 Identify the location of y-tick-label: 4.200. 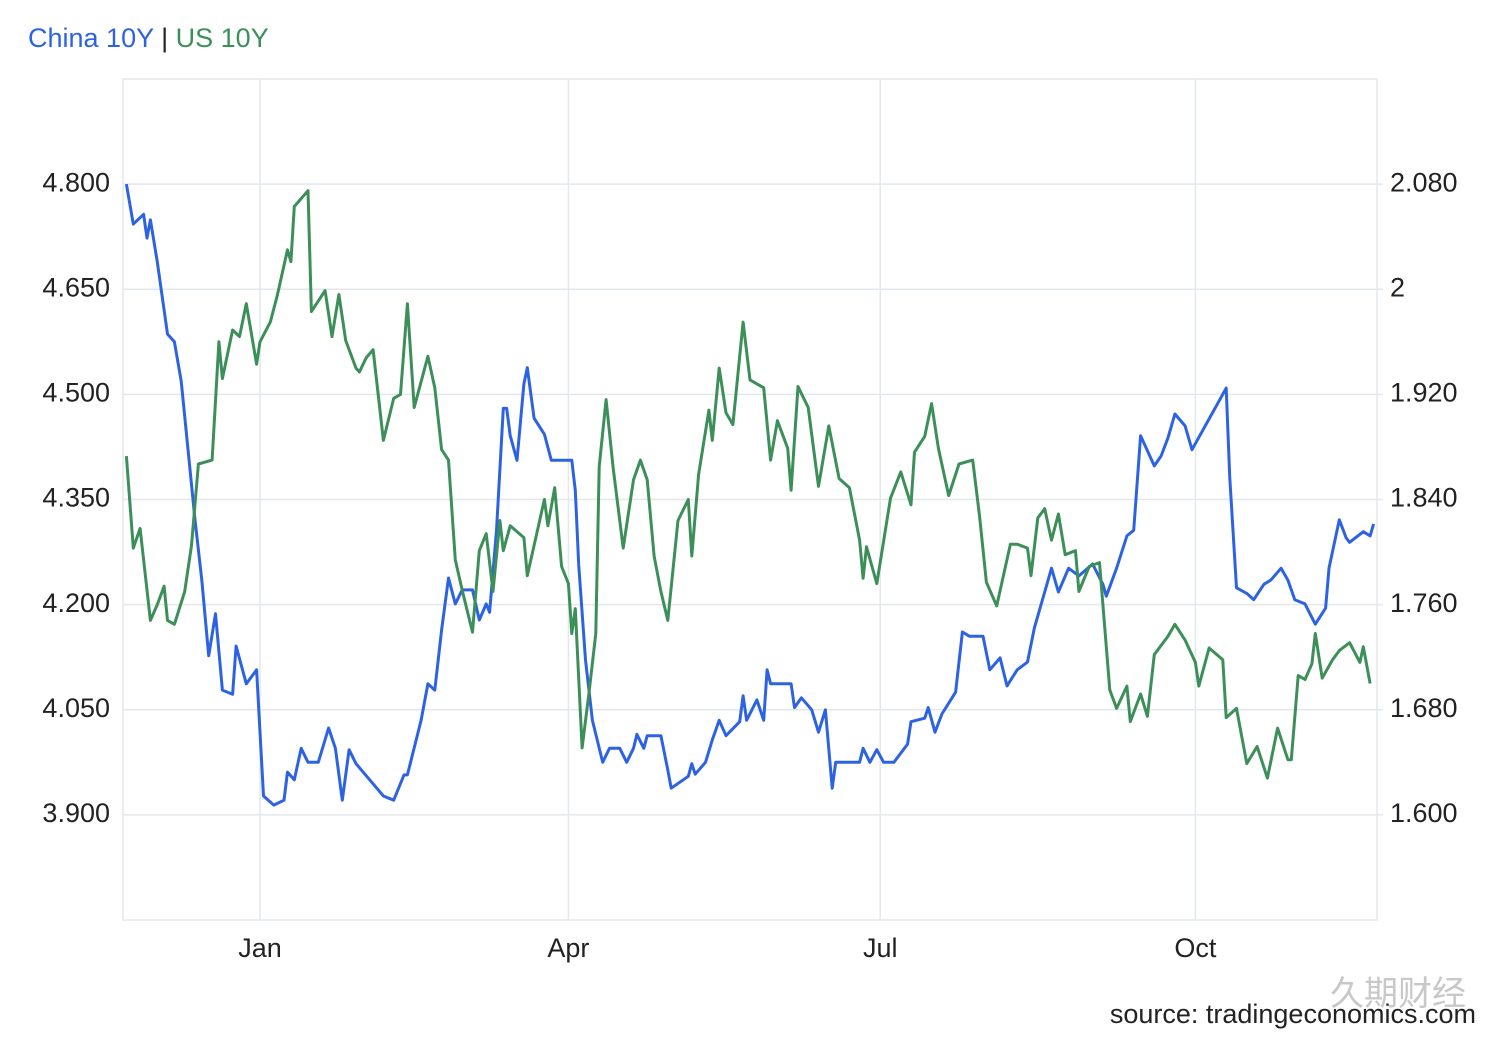
(76, 603).